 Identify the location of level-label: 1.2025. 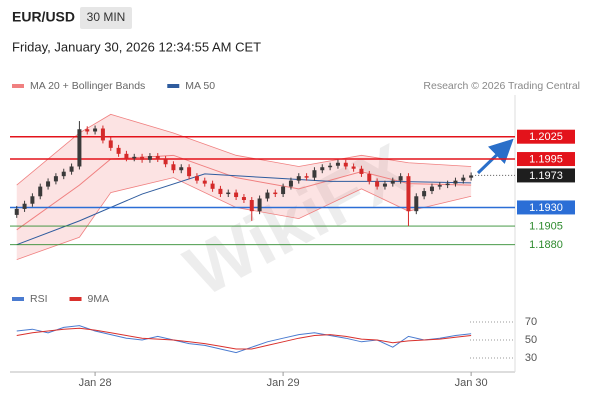
(546, 137).